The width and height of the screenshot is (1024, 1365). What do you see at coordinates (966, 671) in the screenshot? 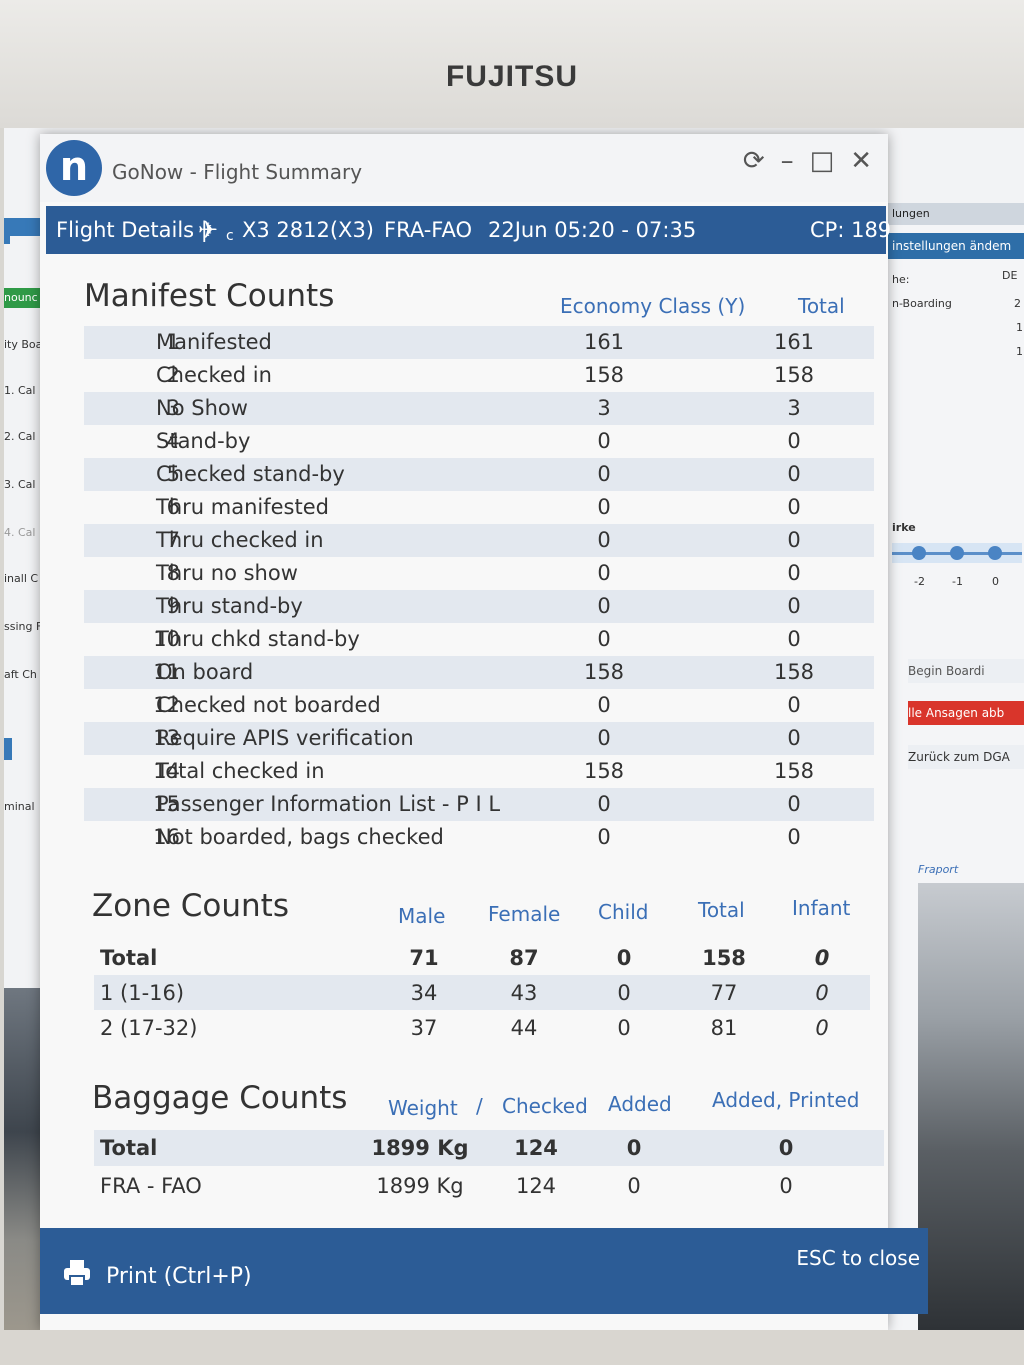
I see `begin-boarding-button: Begin Boardi` at bounding box center [966, 671].